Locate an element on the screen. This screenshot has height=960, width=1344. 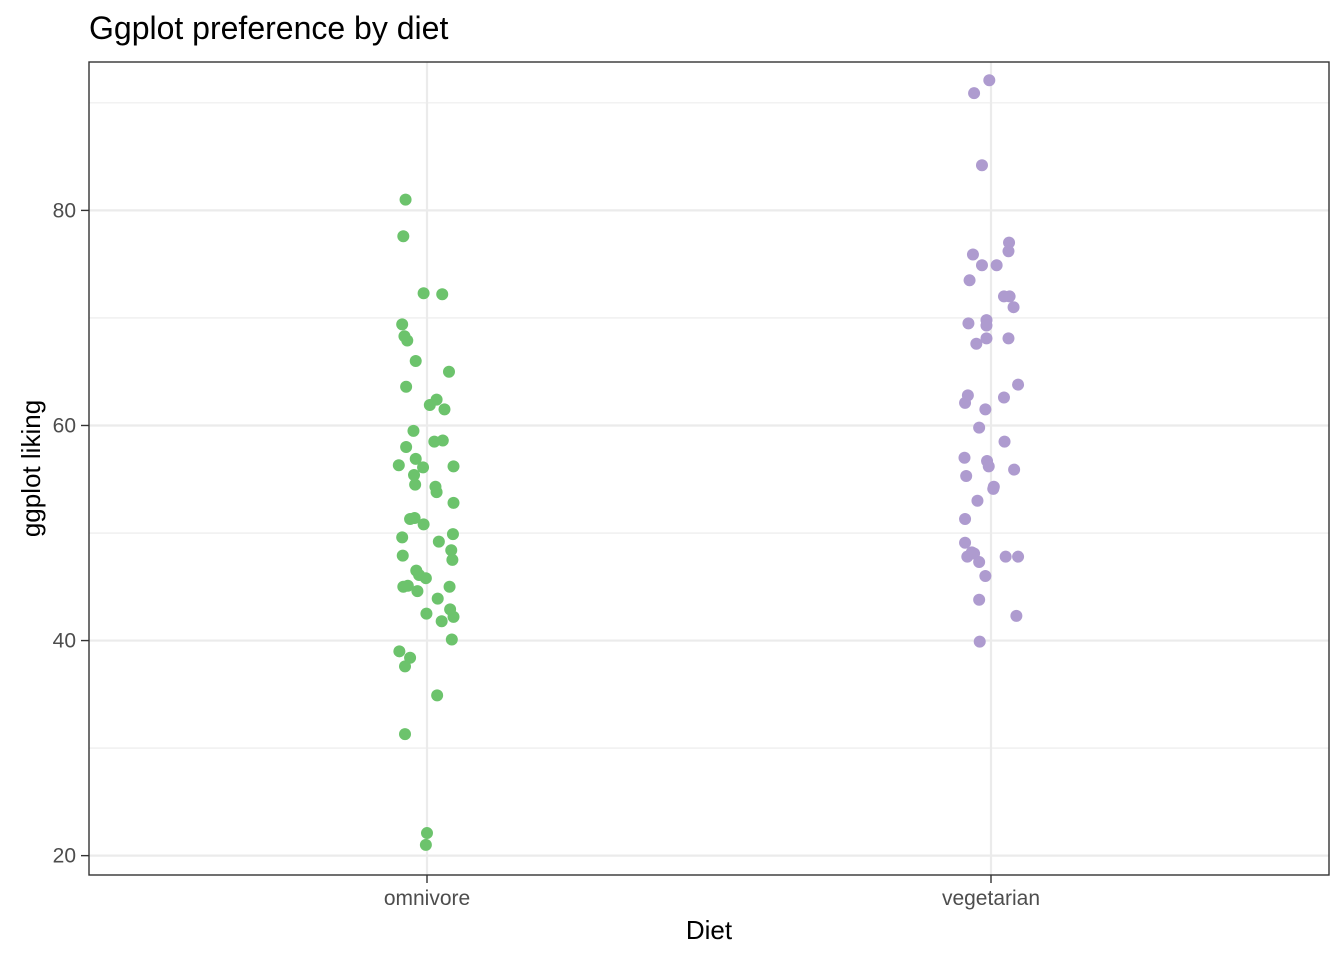
chart-title: Ggplot preference by diet is located at coordinates (268, 28).